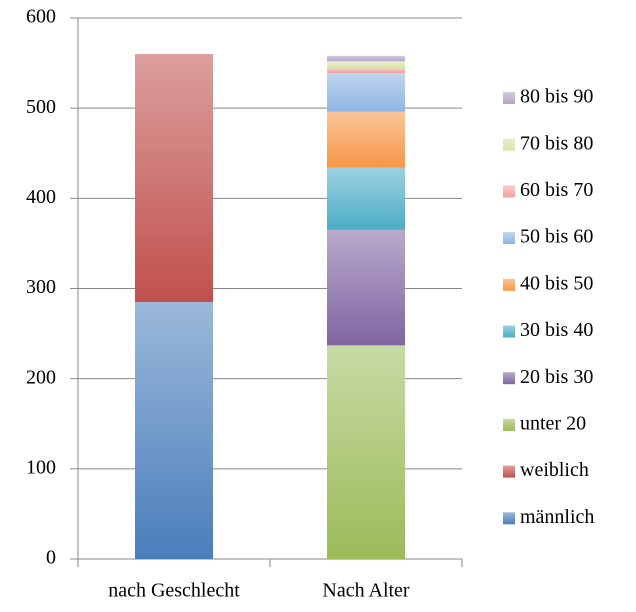  Describe the element at coordinates (556, 237) in the screenshot. I see `legend-label: 50 bis 60` at that location.